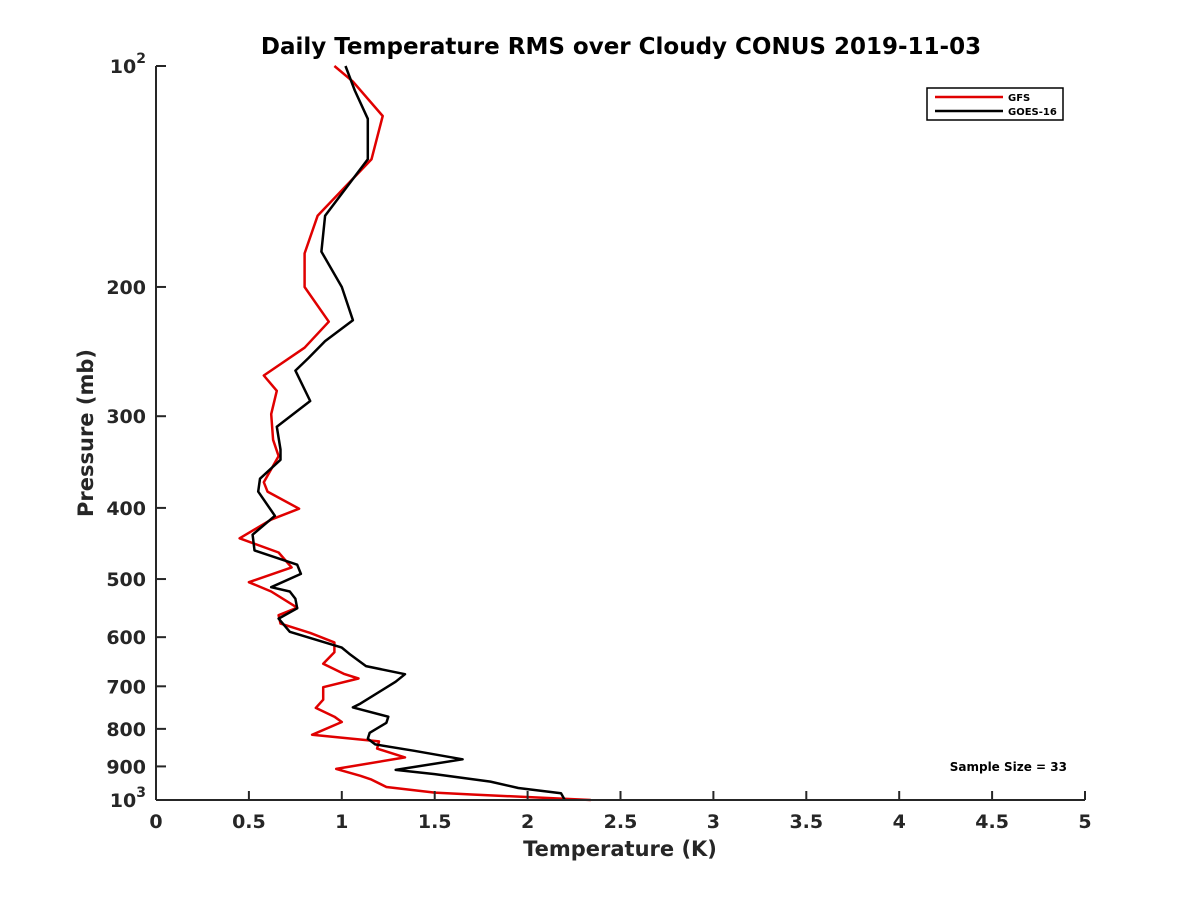 The width and height of the screenshot is (1200, 900). What do you see at coordinates (621, 822) in the screenshot?
I see `x-tick-label: 2.5` at bounding box center [621, 822].